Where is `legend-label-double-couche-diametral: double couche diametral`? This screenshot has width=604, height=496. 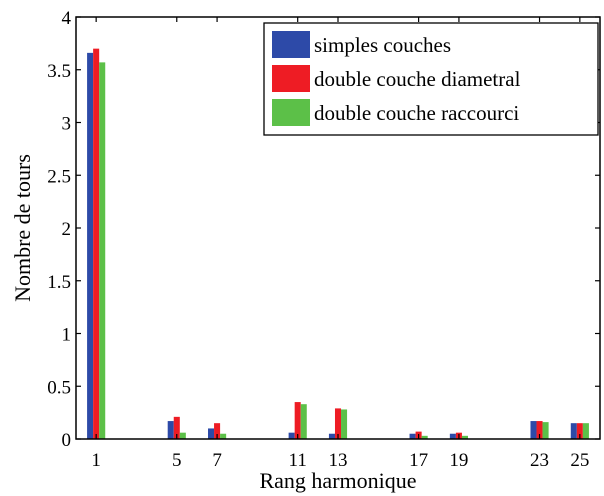 legend-label-double-couche-diametral: double couche diametral is located at coordinates (417, 79).